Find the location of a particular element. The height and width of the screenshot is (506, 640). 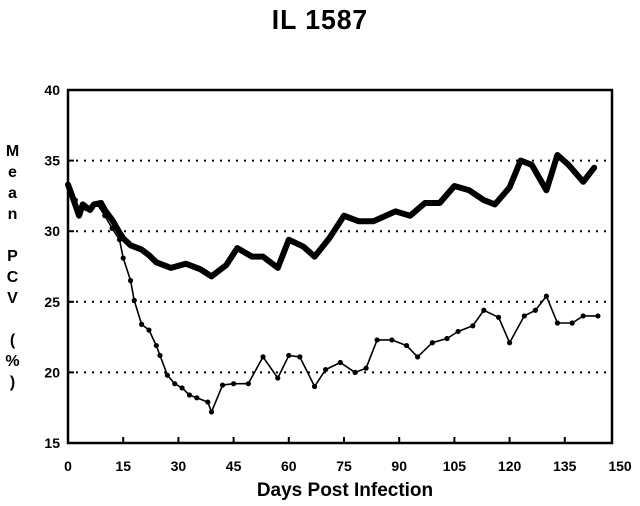

y-tick-label: 25 is located at coordinates (52, 302).